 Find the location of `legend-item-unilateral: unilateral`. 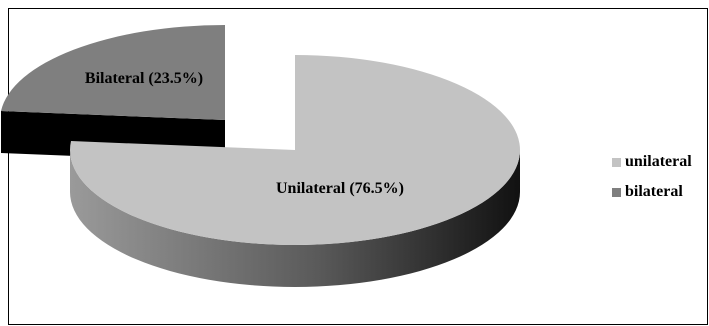

legend-item-unilateral: unilateral is located at coordinates (652, 162).